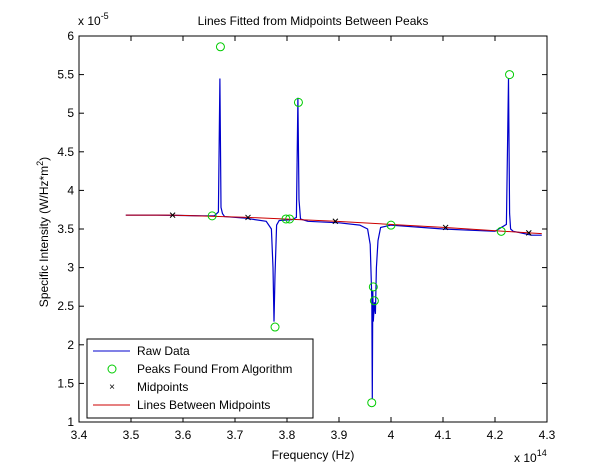 The width and height of the screenshot is (610, 475). I want to click on x-tick-label: 3.9, so click(339, 435).